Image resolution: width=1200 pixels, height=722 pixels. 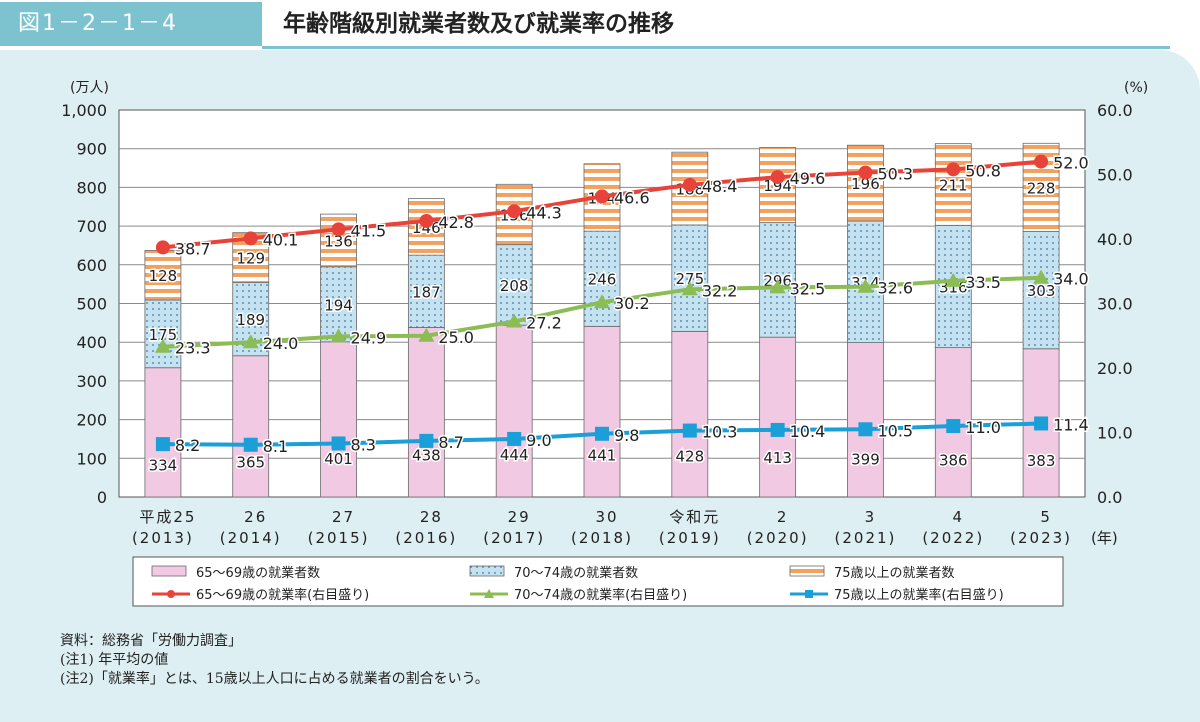 I want to click on bar-65-69-label: 334, so click(x=163, y=466).